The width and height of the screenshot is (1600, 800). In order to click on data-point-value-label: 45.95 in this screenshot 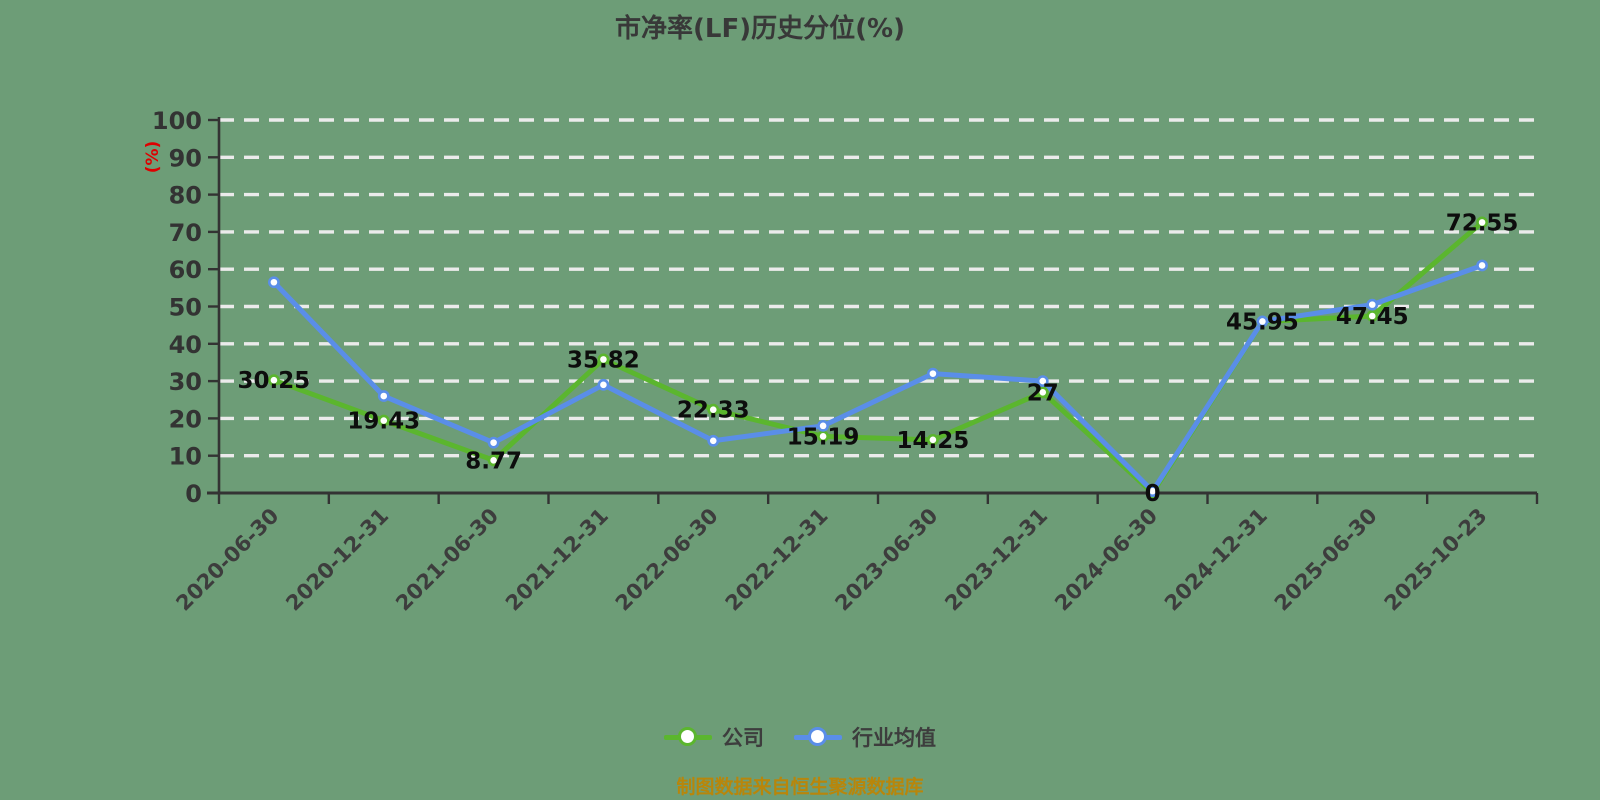, I will do `click(1262, 323)`.